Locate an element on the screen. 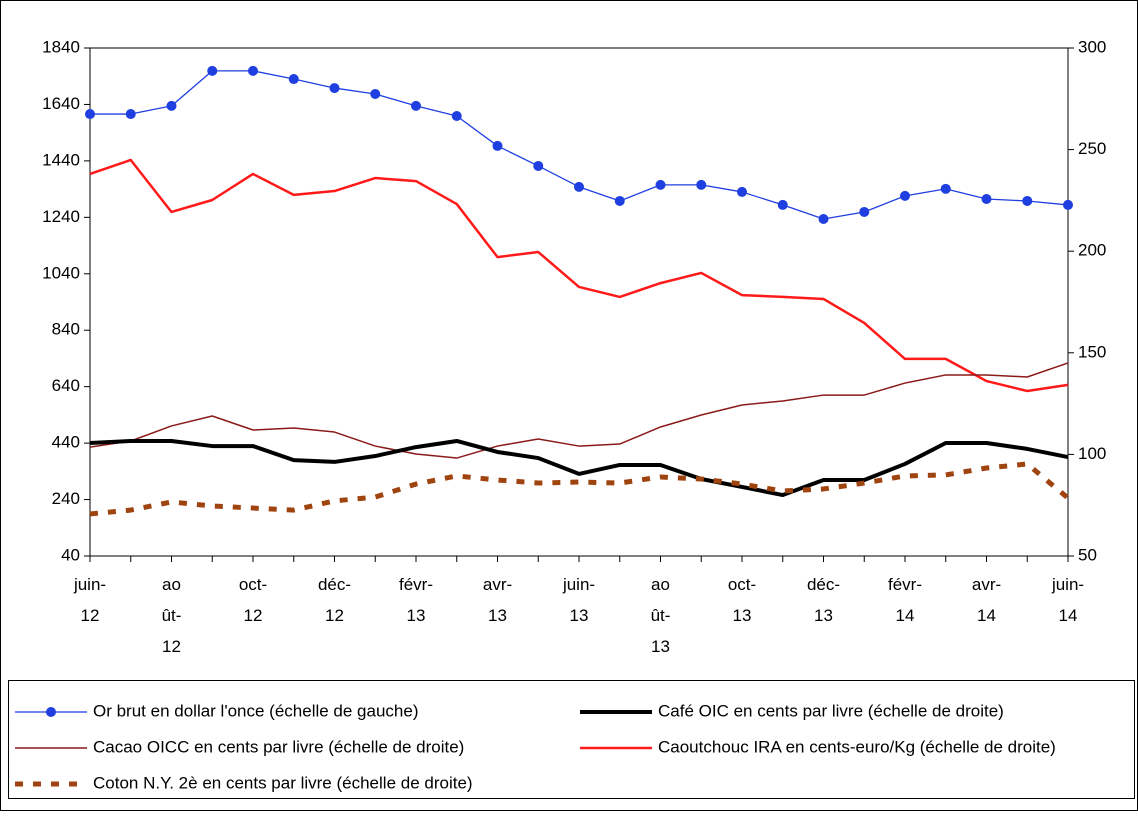 The height and width of the screenshot is (816, 1138). y-tick-label: 440 is located at coordinates (66, 442).